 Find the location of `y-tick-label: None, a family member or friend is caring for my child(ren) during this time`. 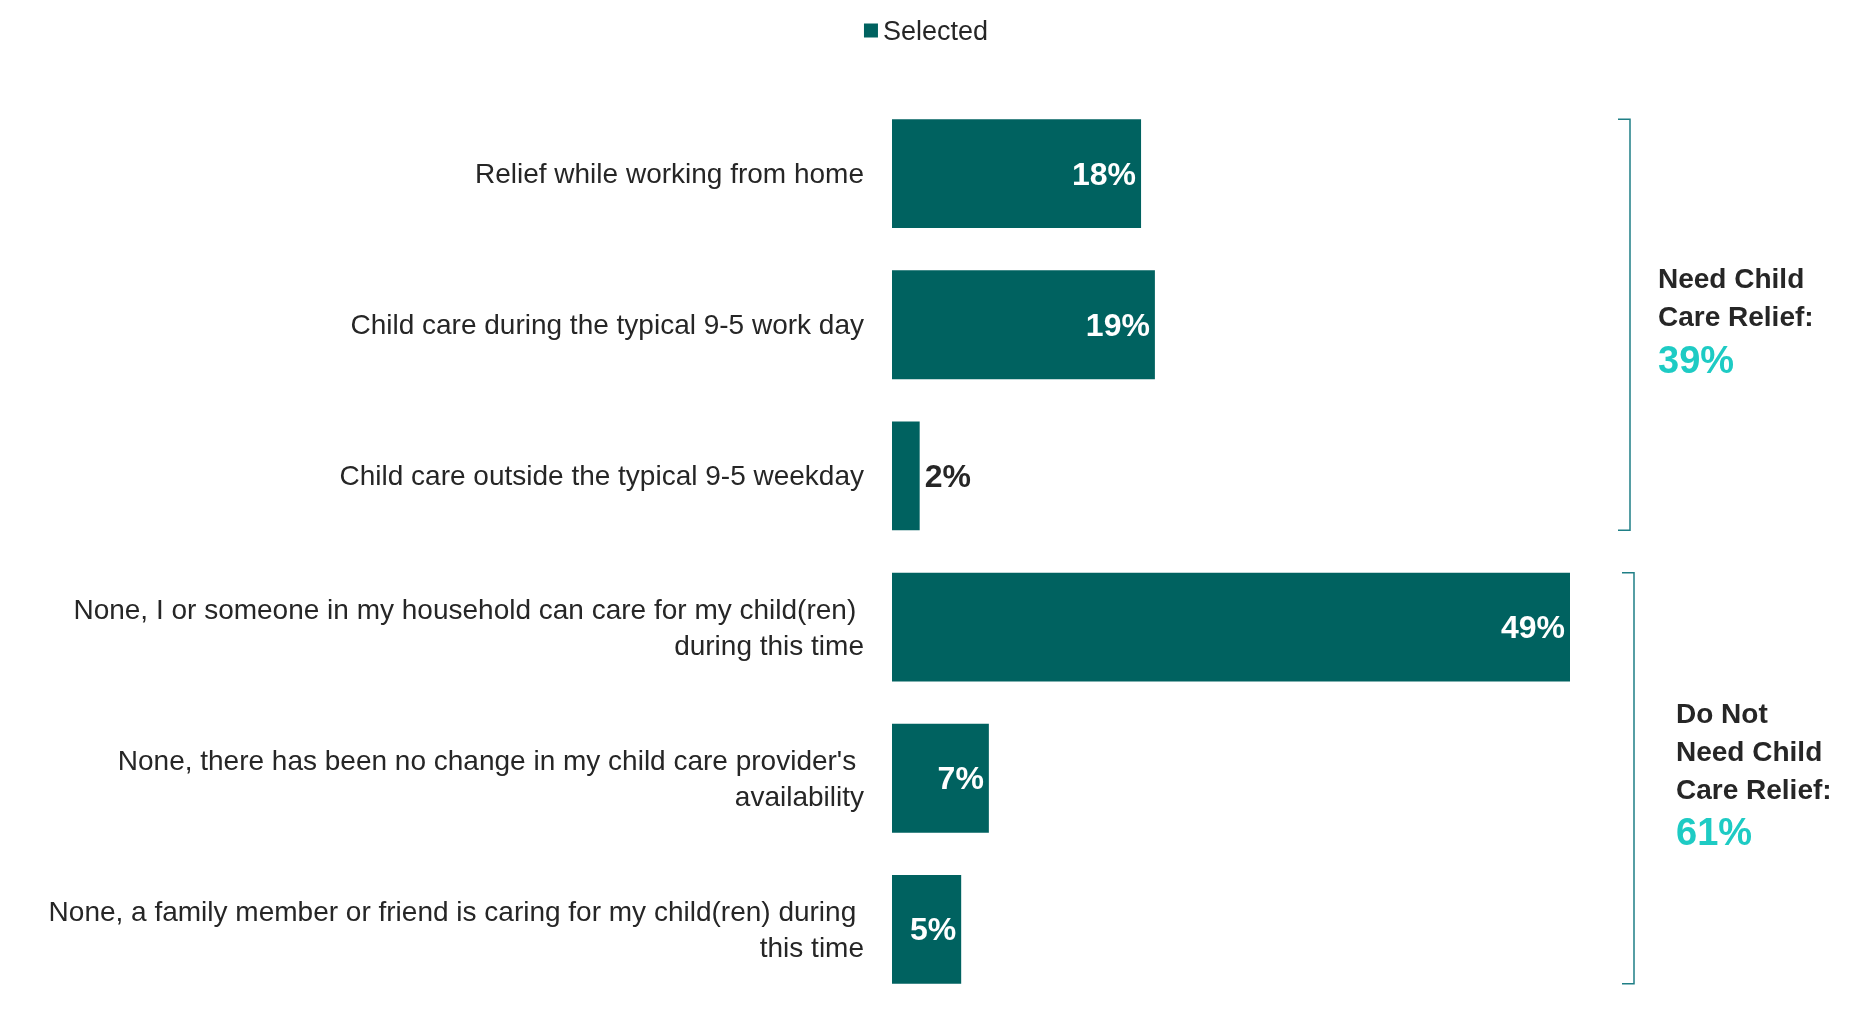

y-tick-label: None, a family member or friend is caring for my child(ren) during this time is located at coordinates (456, 929).